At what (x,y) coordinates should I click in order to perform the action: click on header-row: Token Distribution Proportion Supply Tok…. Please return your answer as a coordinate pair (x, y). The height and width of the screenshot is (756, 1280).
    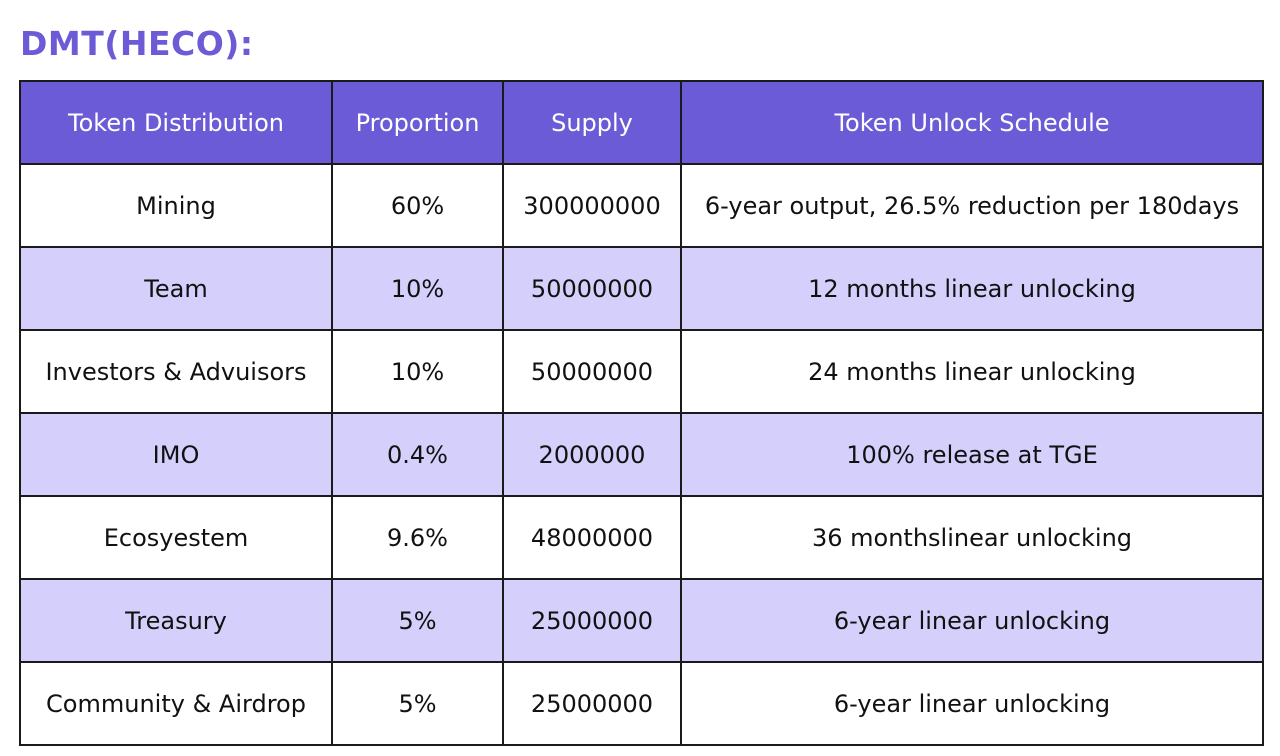
    Looking at the image, I should click on (641, 122).